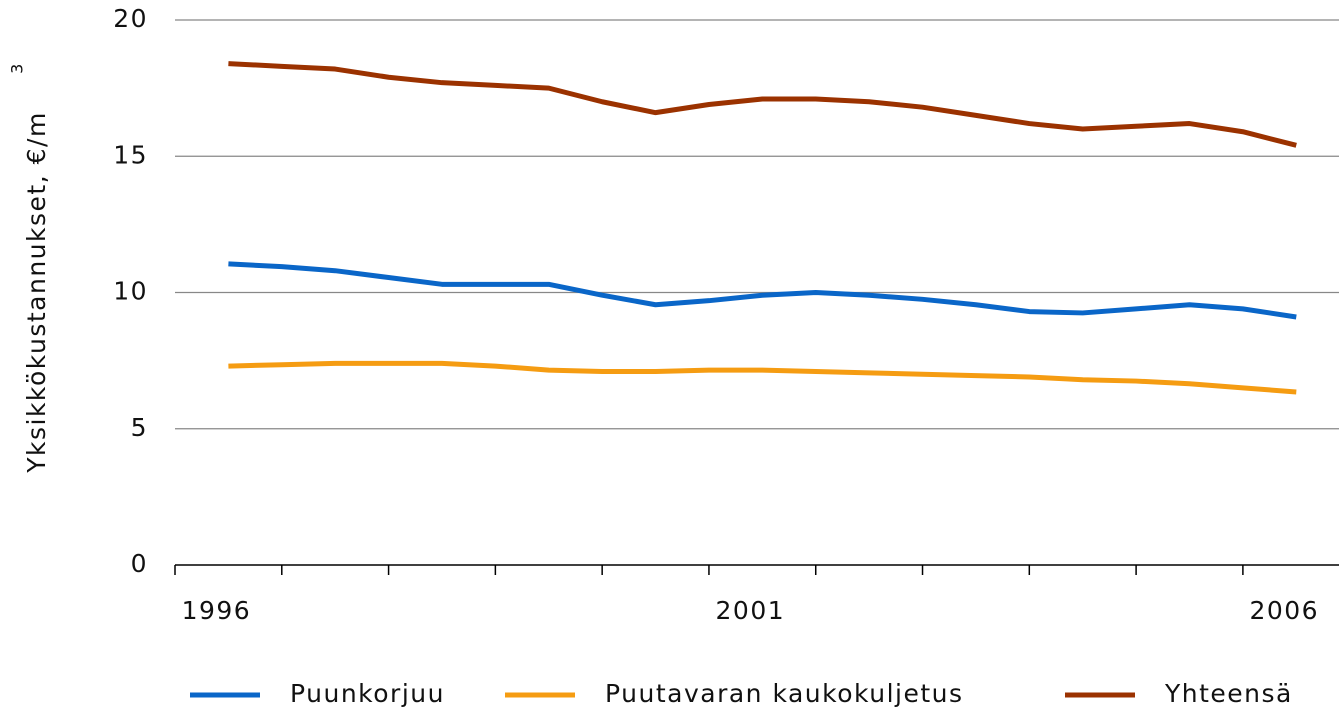  What do you see at coordinates (1284, 610) in the screenshot?
I see `x-tick-label: 2006` at bounding box center [1284, 610].